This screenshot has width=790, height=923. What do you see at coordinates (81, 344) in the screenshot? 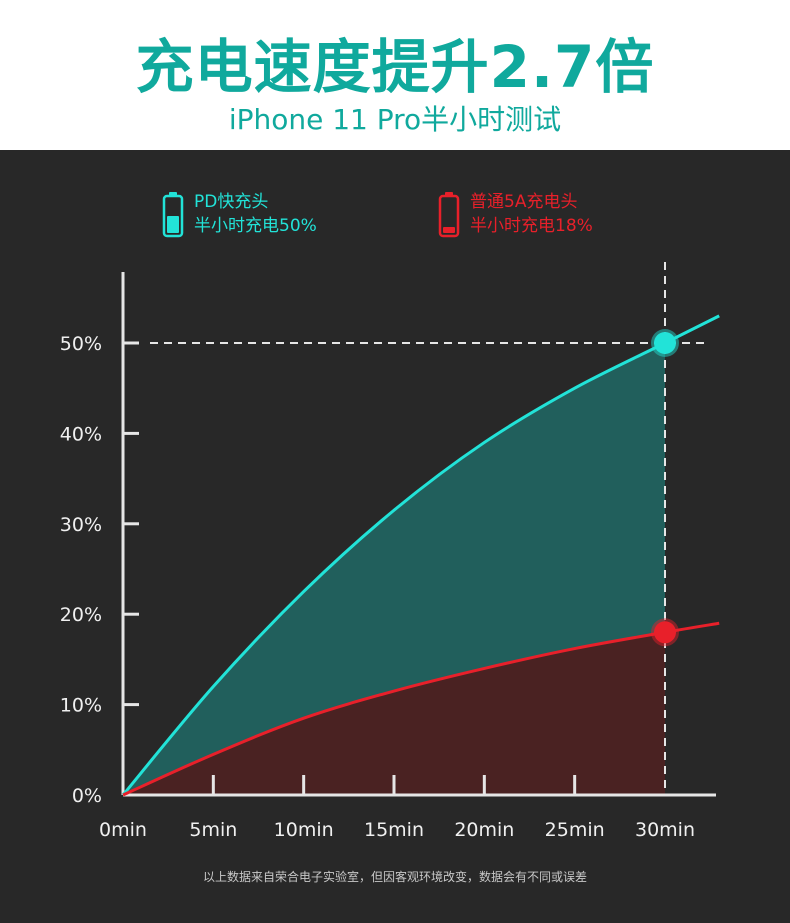
I see `y-tick-label: 50%` at bounding box center [81, 344].